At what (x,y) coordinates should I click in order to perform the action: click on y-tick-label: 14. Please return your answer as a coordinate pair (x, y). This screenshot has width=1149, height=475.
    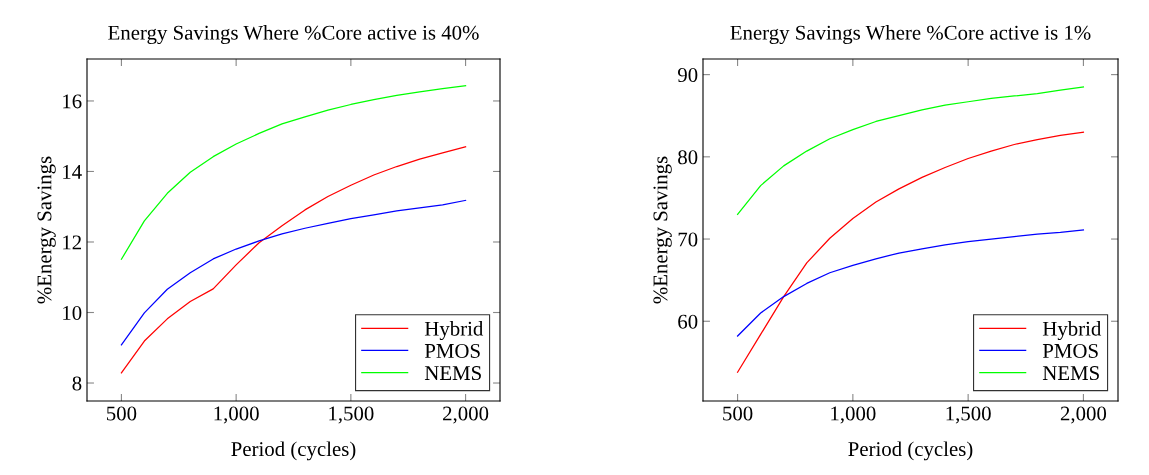
    Looking at the image, I should click on (72, 171).